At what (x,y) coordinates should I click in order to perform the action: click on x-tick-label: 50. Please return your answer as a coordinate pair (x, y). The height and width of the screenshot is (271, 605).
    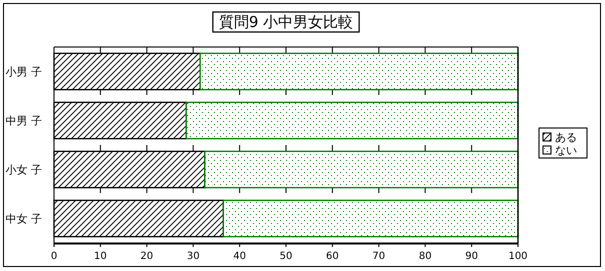
    Looking at the image, I should click on (286, 256).